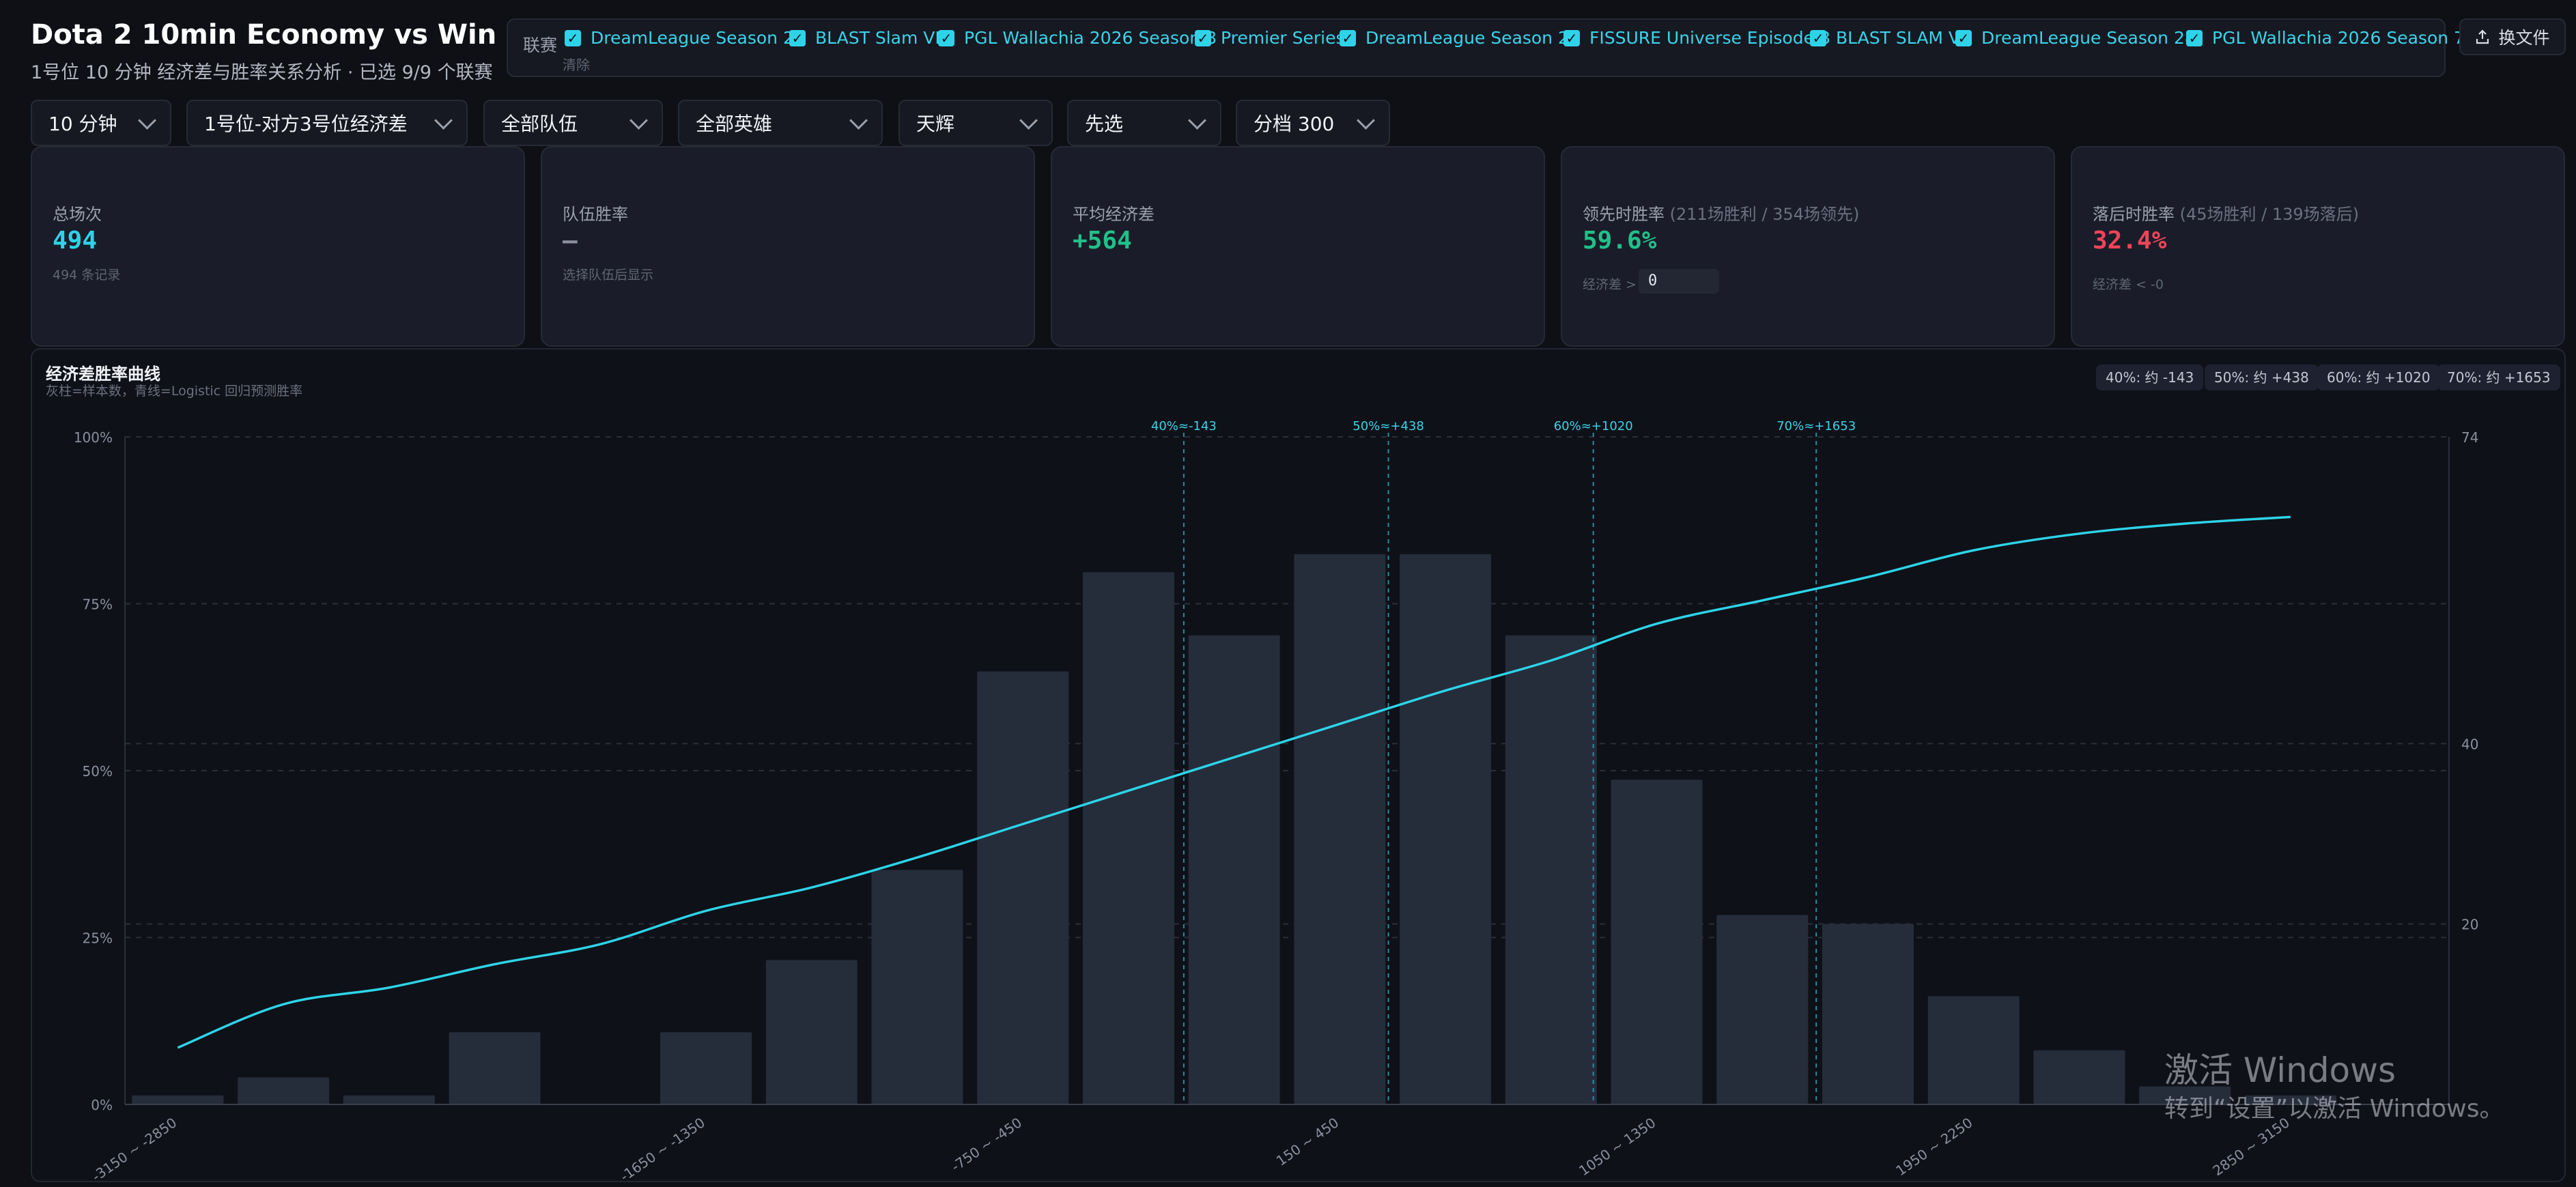  What do you see at coordinates (98, 938) in the screenshot?
I see `y-left-tick-label: 25%` at bounding box center [98, 938].